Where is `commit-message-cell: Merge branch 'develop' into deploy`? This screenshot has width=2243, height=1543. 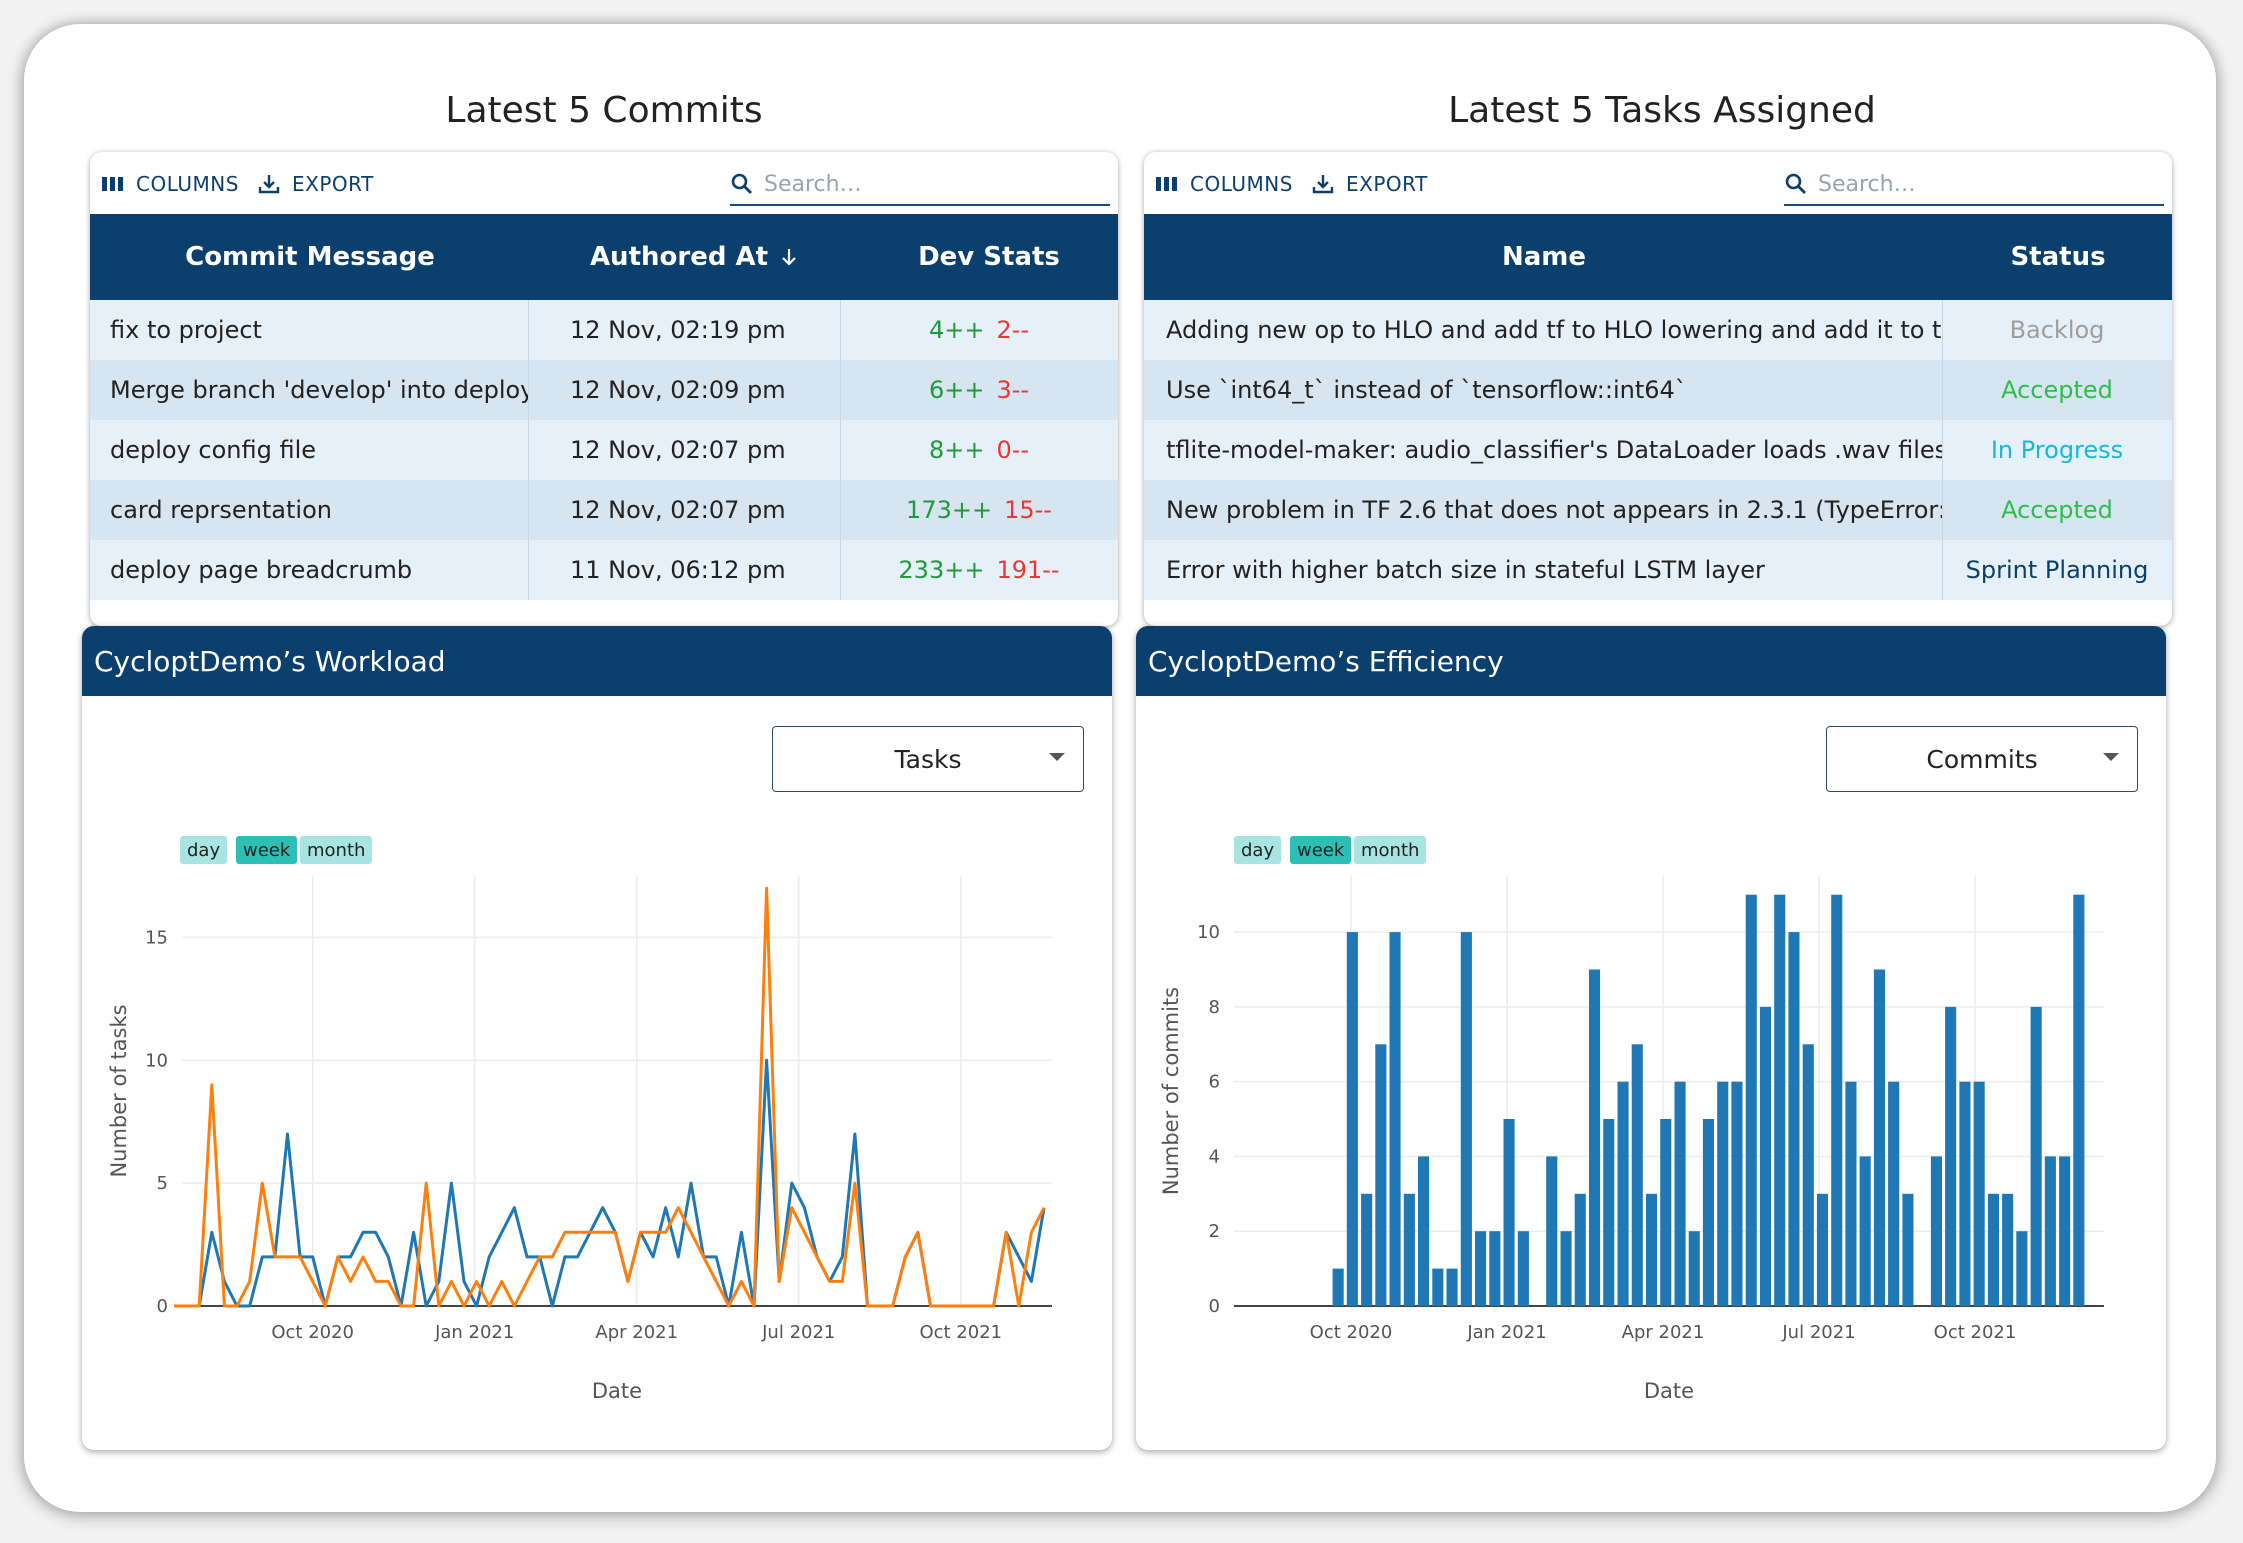
commit-message-cell: Merge branch 'develop' into deploy is located at coordinates (309, 390).